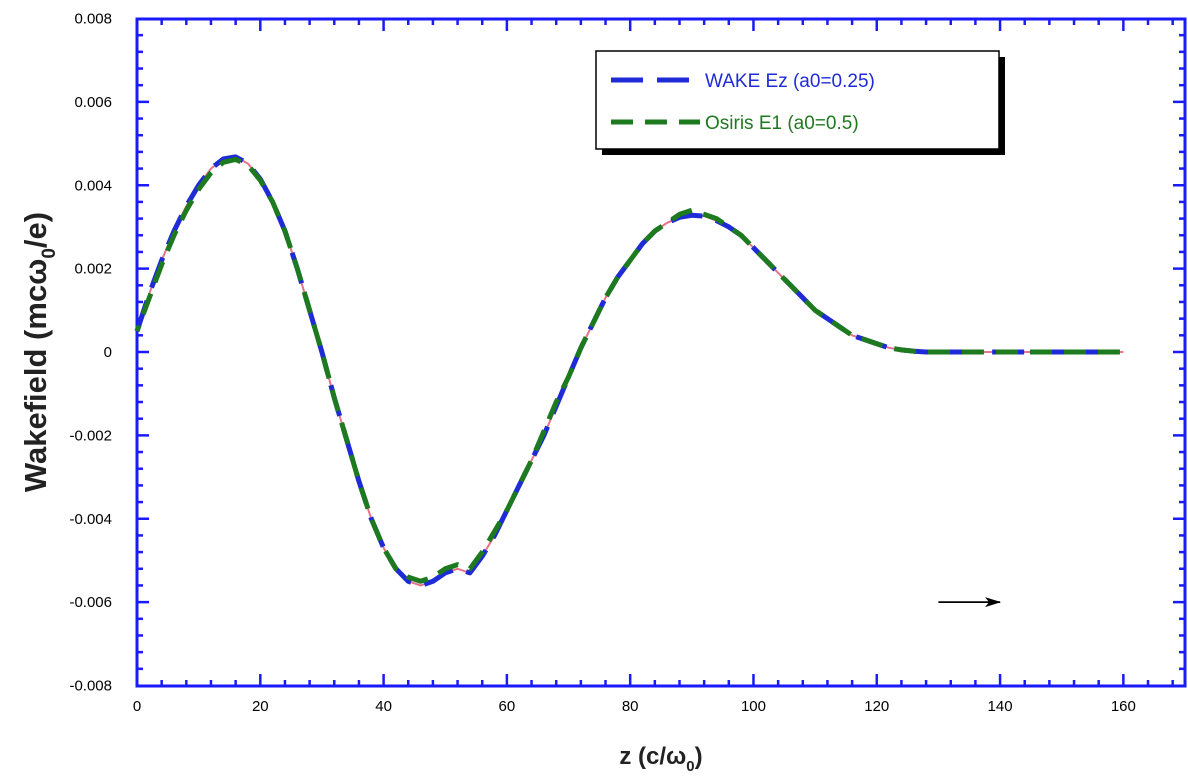  What do you see at coordinates (260, 706) in the screenshot?
I see `x-tick-label: 20` at bounding box center [260, 706].